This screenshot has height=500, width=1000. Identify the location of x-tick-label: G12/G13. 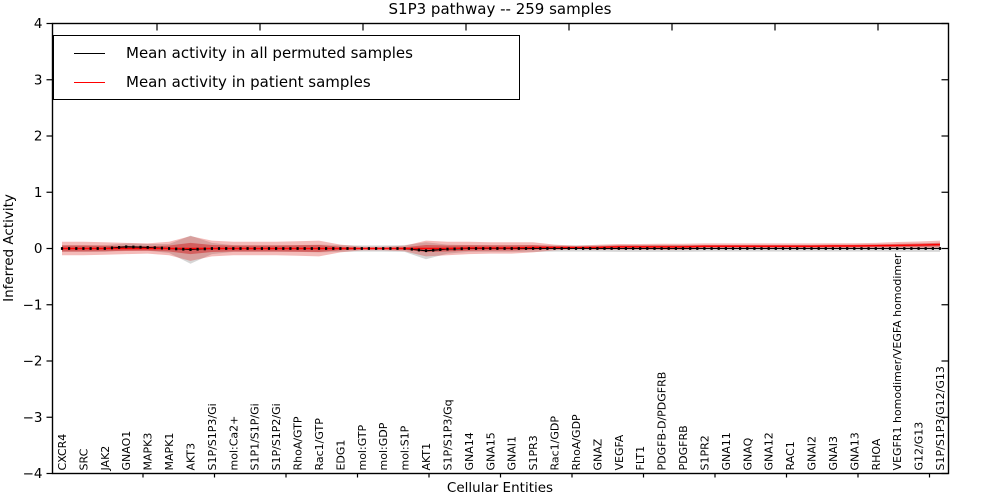
(919, 446).